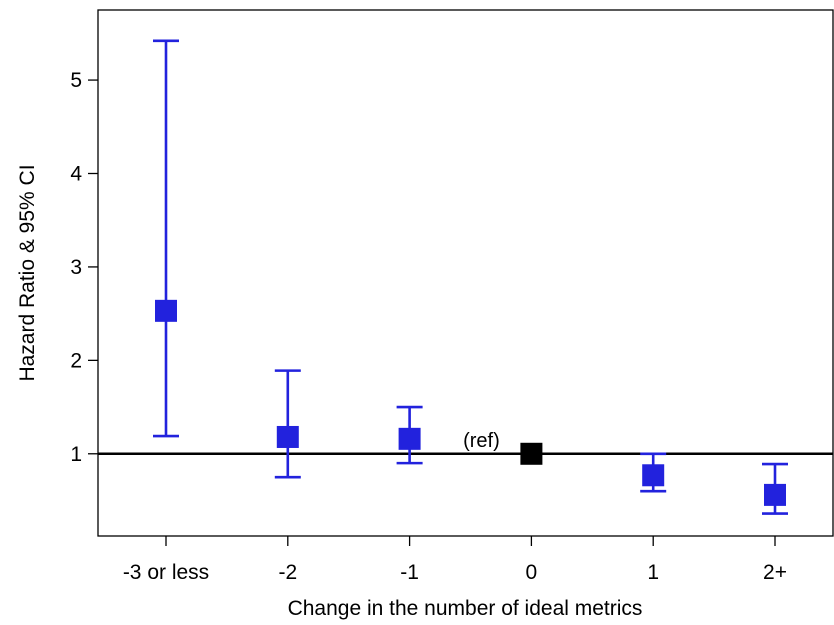  What do you see at coordinates (76, 173) in the screenshot?
I see `y-tick-label: 4` at bounding box center [76, 173].